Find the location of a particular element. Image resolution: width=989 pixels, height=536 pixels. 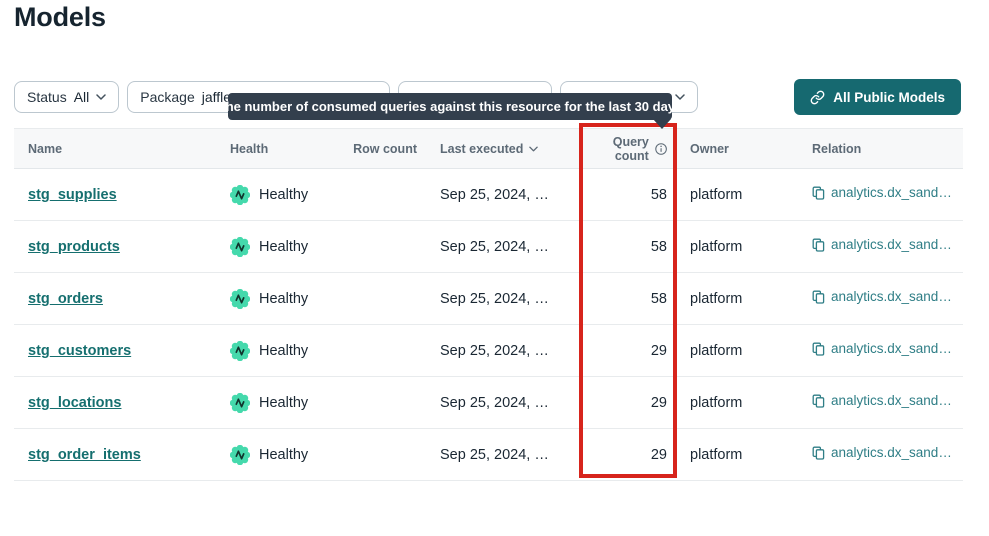

status-filter-label: Status is located at coordinates (47, 97).